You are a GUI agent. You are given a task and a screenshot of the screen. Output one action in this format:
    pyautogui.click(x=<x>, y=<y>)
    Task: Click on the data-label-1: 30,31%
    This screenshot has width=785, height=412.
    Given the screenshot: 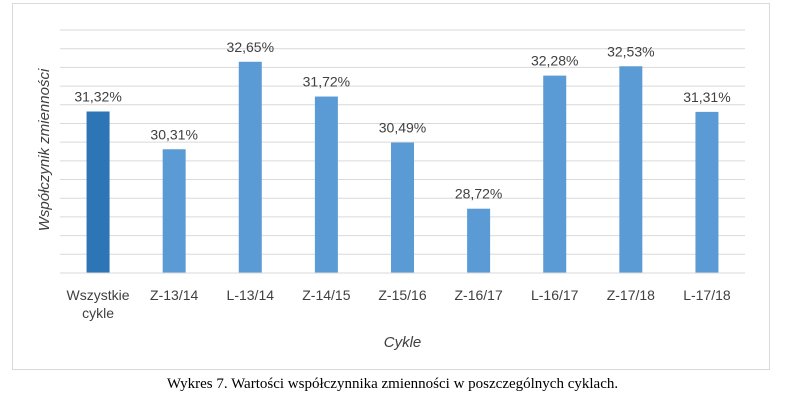 What is the action you would take?
    pyautogui.click(x=173, y=134)
    